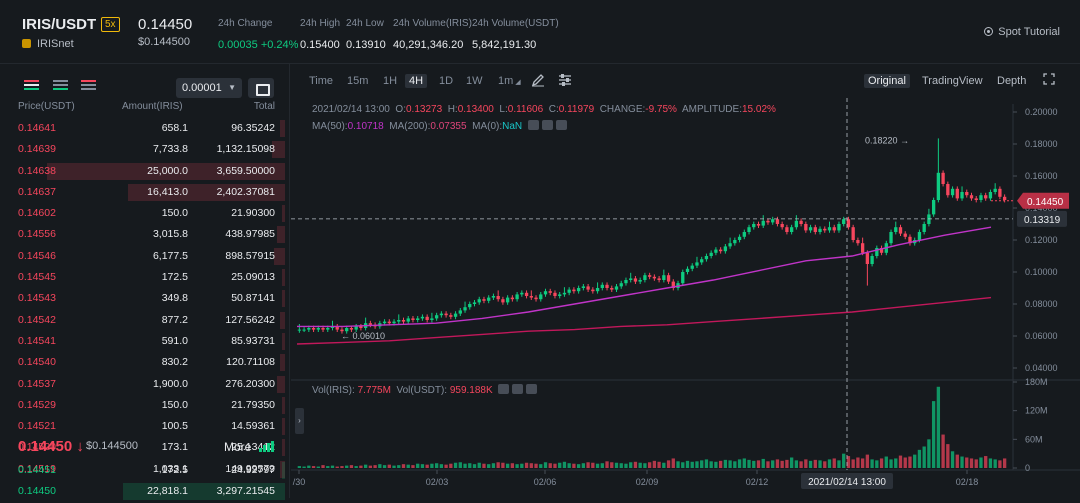 Image resolution: width=1080 pixels, height=503 pixels. I want to click on orderbook-bids-icon, so click(60, 86).